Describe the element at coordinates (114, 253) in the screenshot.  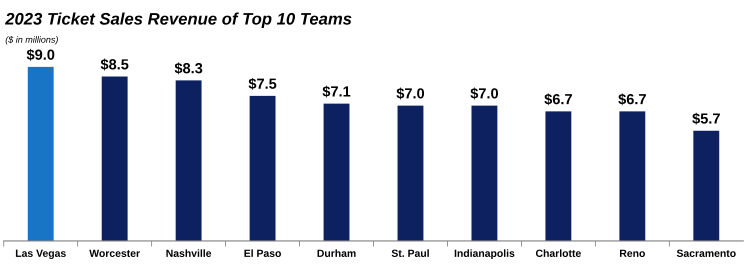
I see `x-tick-label: Worcester` at that location.